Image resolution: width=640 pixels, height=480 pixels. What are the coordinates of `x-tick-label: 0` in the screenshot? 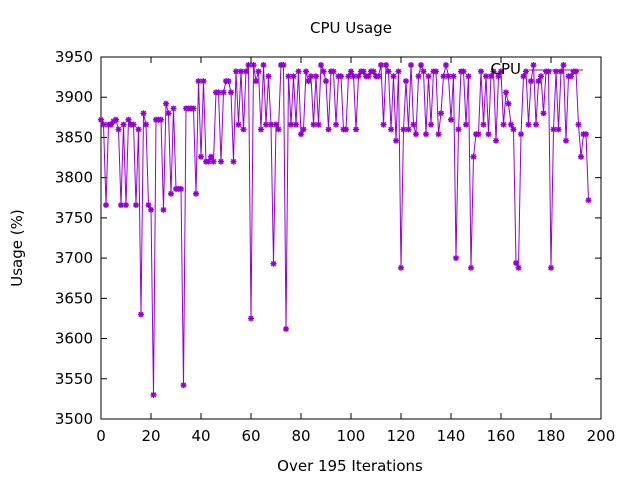 It's located at (101, 436).